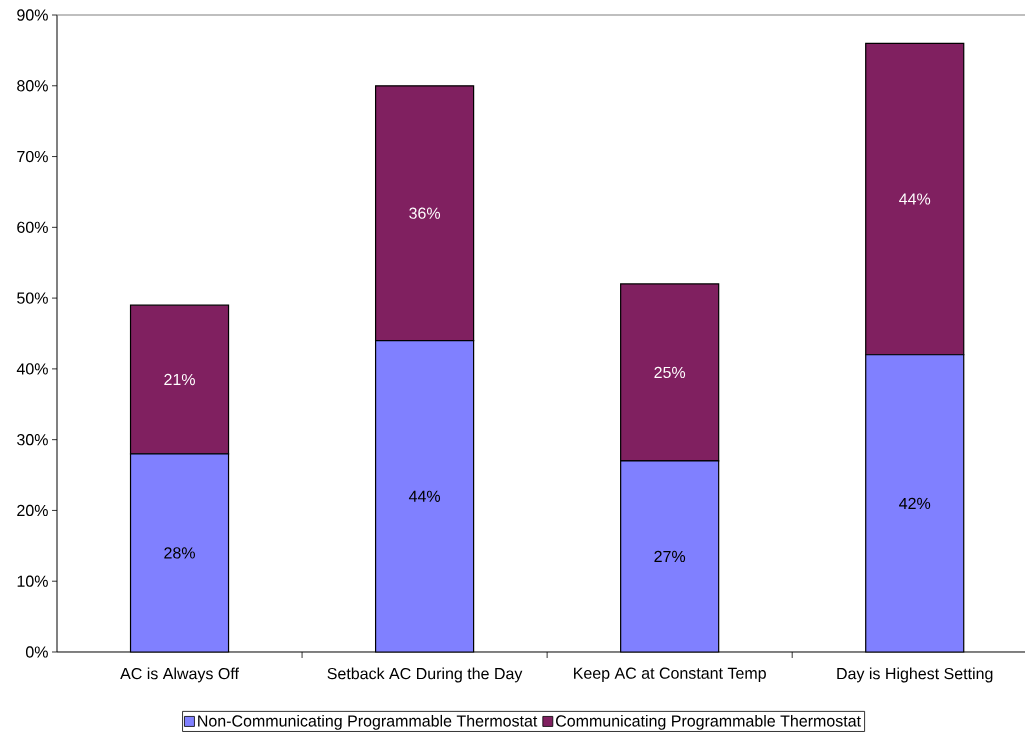 This screenshot has height=738, width=1030. I want to click on y-tick-label: 10%, so click(32, 581).